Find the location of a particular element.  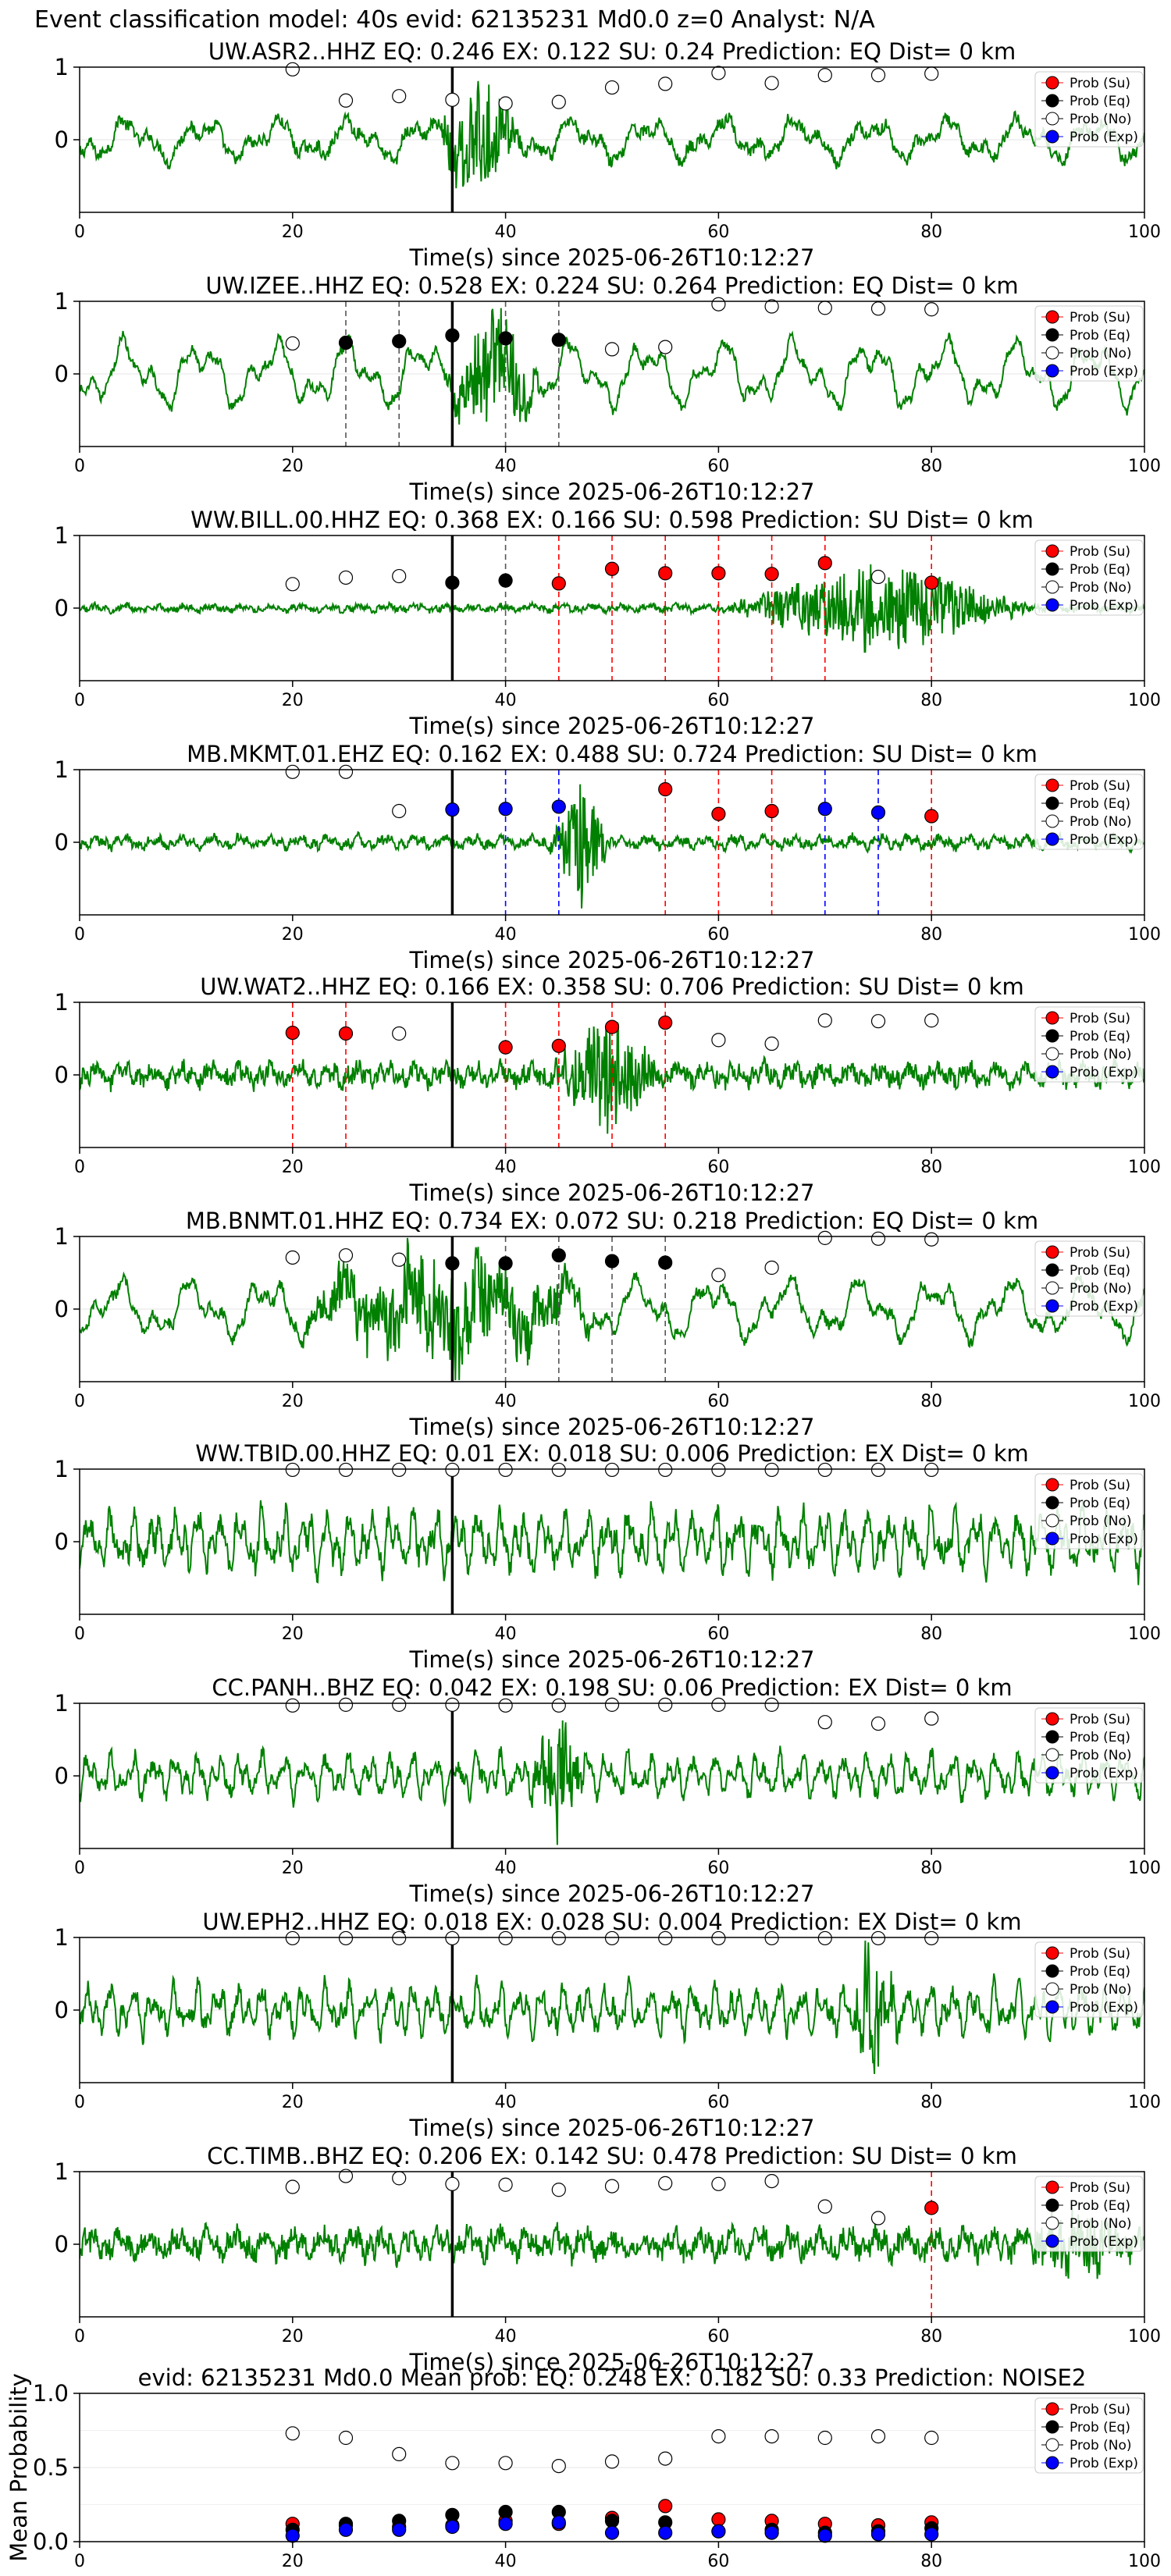

x-tick-label: 60 is located at coordinates (718, 935).